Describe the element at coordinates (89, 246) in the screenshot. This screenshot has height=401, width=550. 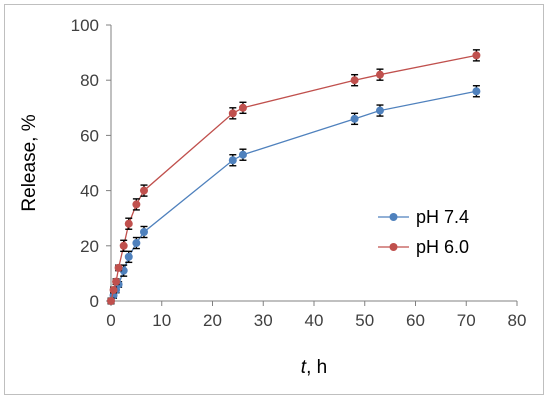
I see `y-tick-label: 20` at that location.